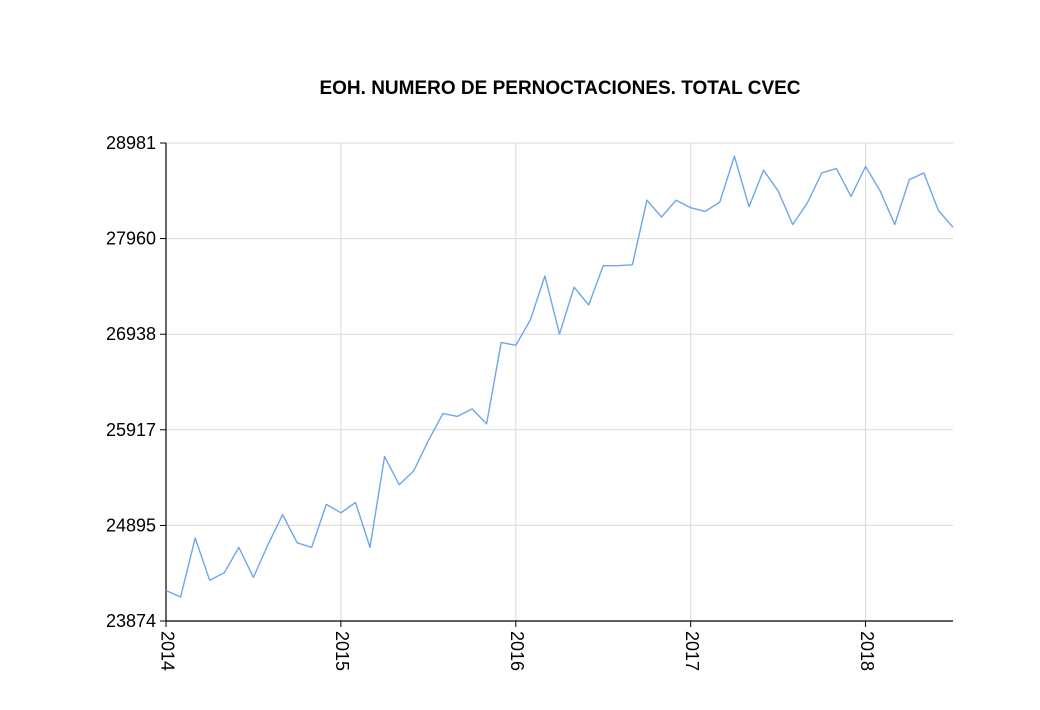  What do you see at coordinates (131, 239) in the screenshot?
I see `y-tick-label: 27960` at bounding box center [131, 239].